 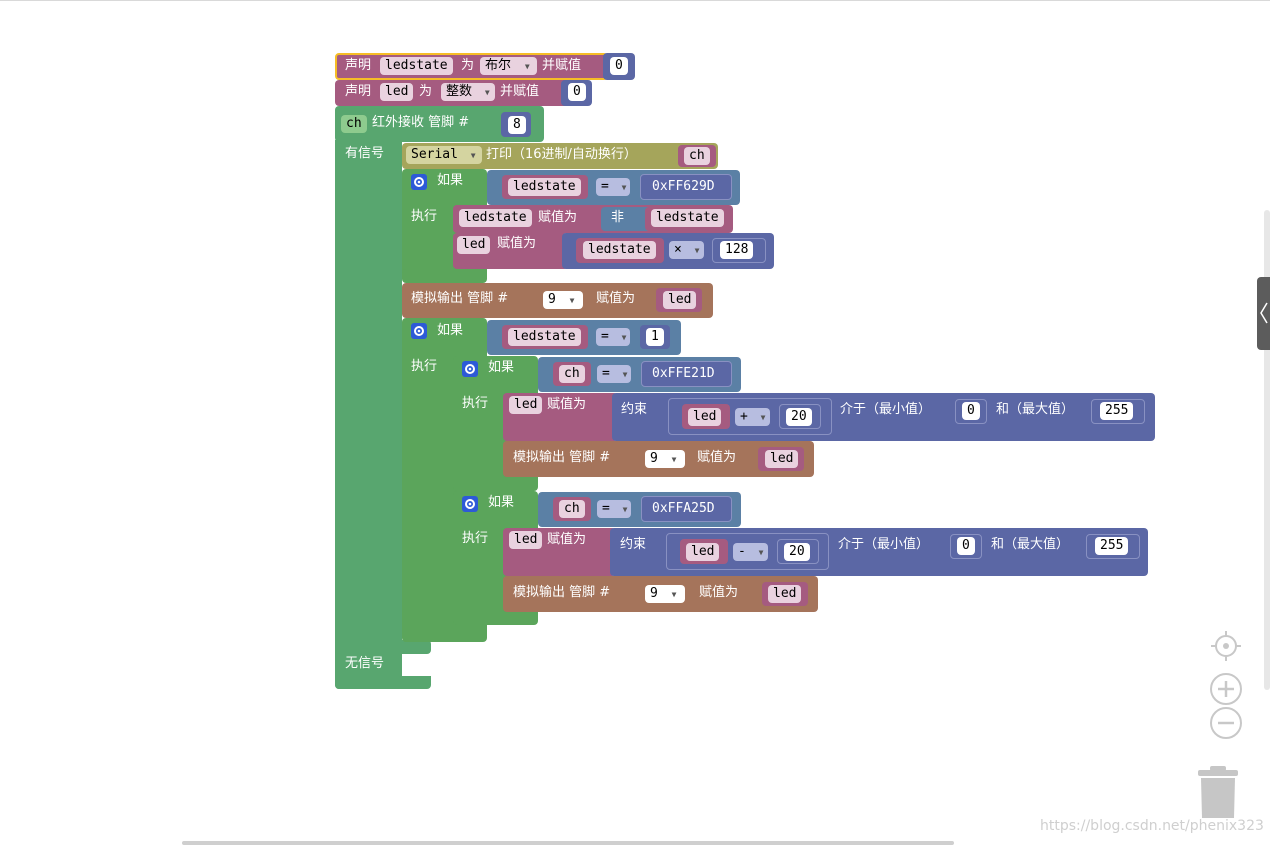 I want to click on horizontal-scrollbar, so click(x=568, y=843).